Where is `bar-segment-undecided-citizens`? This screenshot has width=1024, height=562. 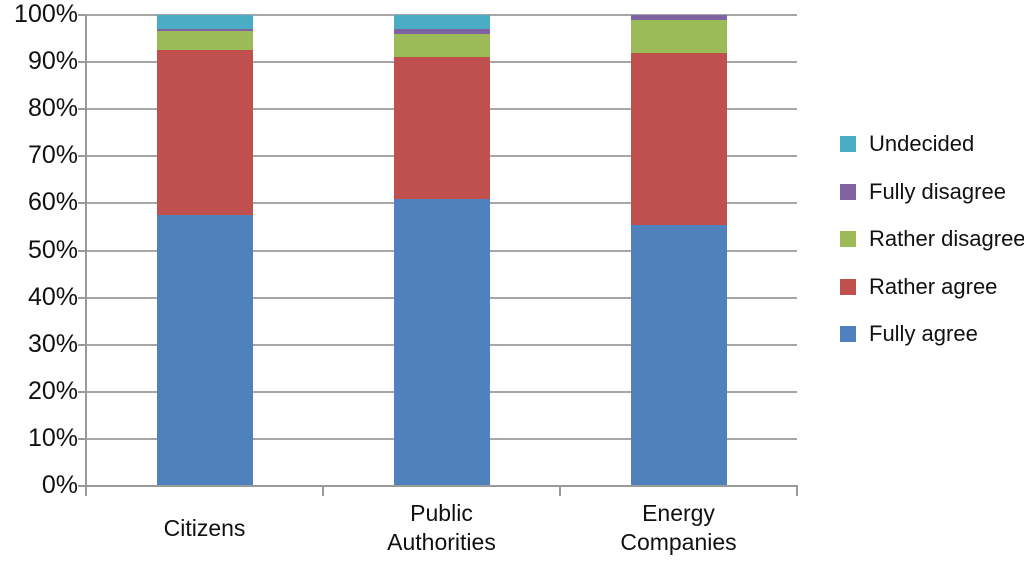
bar-segment-undecided-citizens is located at coordinates (204, 22).